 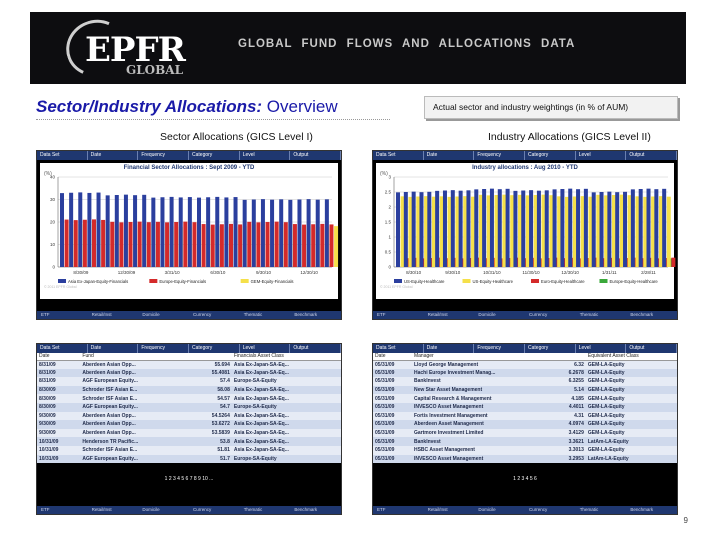 What do you see at coordinates (136, 357) in the screenshot?
I see `column-header: Fund` at bounding box center [136, 357].